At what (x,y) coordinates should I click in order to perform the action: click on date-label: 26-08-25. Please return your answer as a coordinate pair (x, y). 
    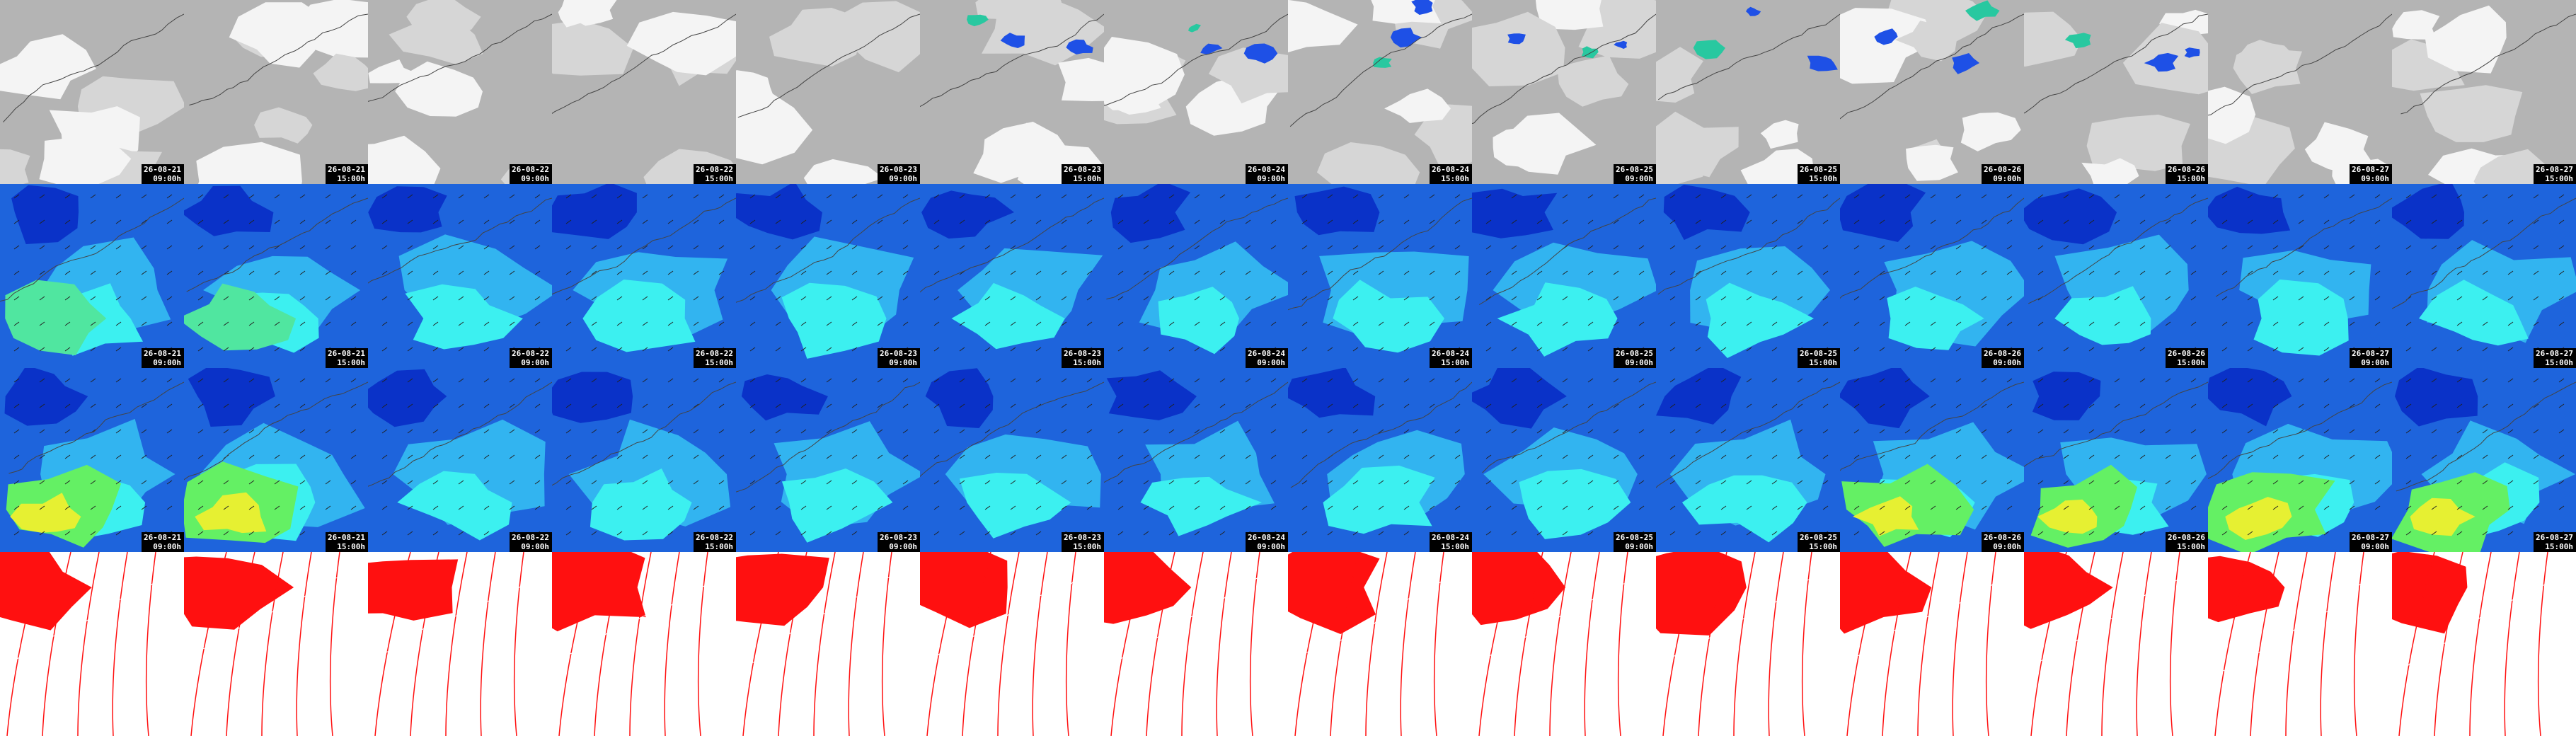
    Looking at the image, I should click on (1635, 170).